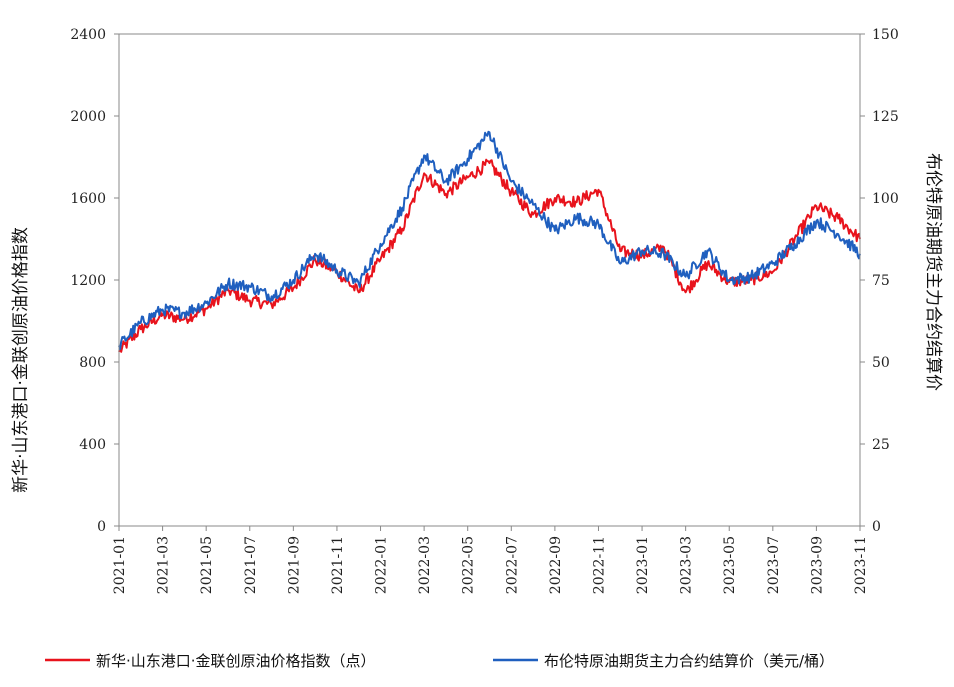 The width and height of the screenshot is (954, 687). Describe the element at coordinates (88, 281) in the screenshot. I see `y-left-tick-label: 1200` at that location.